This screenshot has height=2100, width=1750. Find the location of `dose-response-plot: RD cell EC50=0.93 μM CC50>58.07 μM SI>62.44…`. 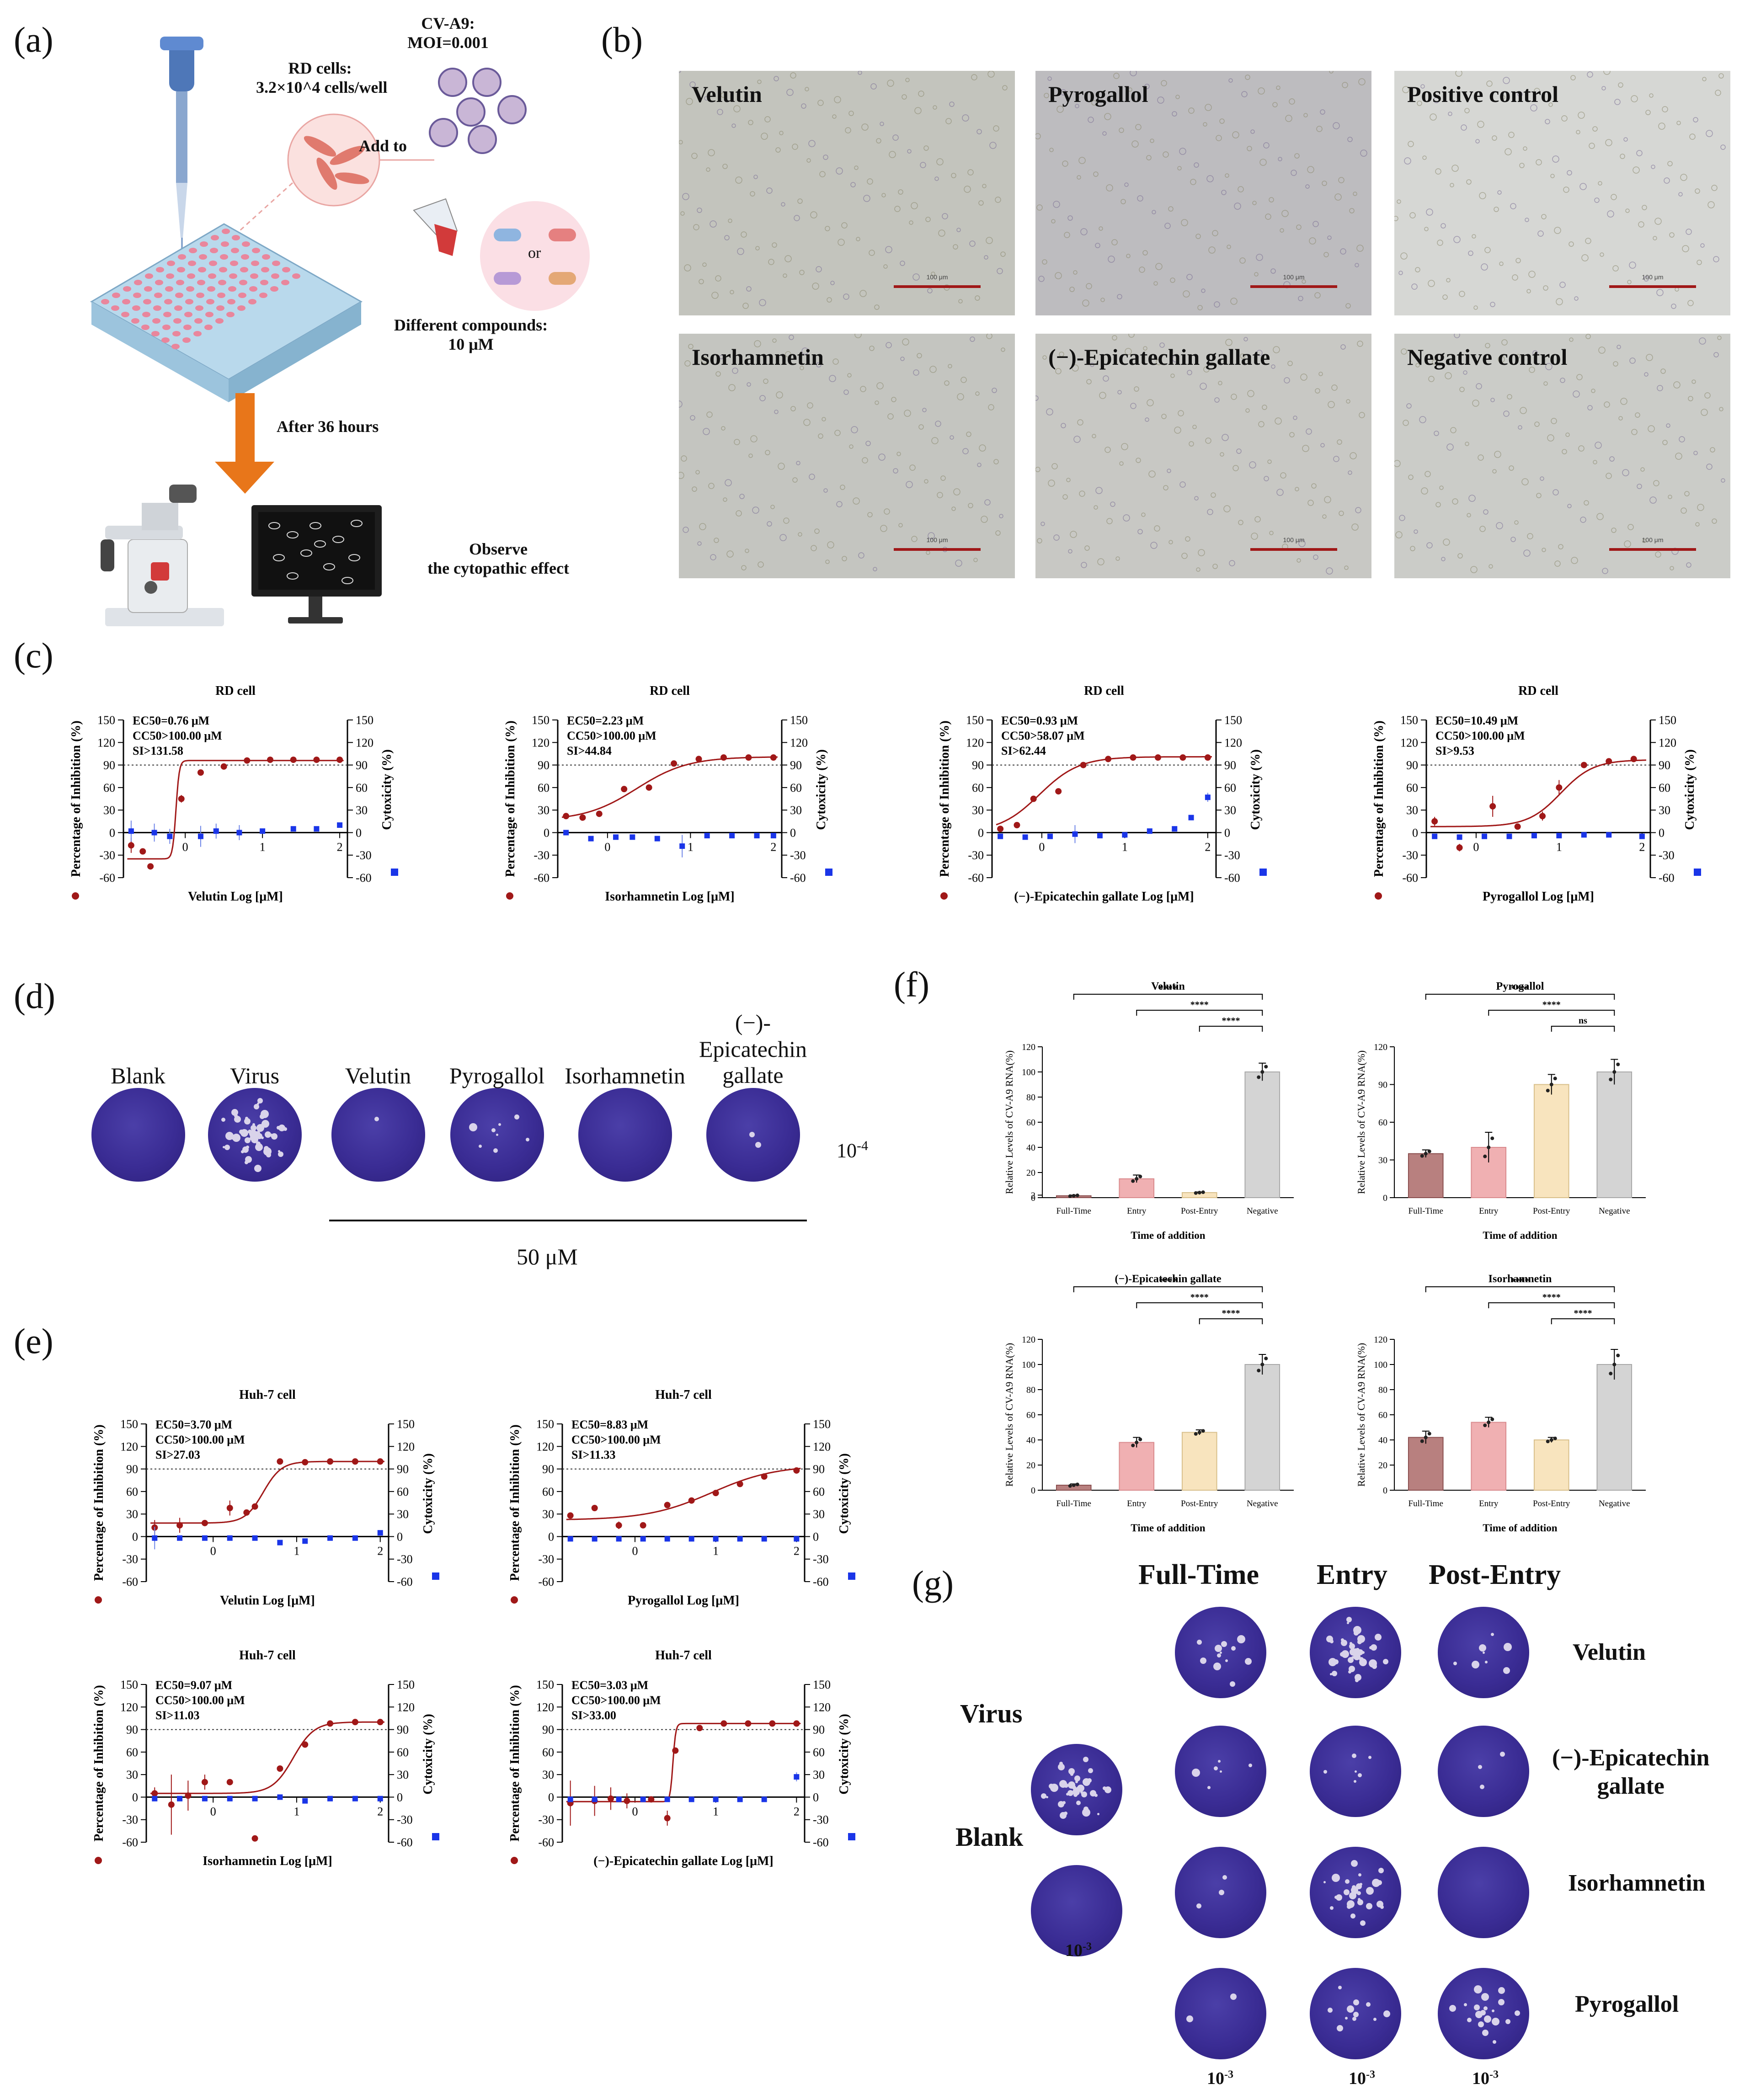

dose-response-plot: RD cell EC50=0.93 μM CC50>58.07 μM SI>62.44… is located at coordinates (1102, 794).